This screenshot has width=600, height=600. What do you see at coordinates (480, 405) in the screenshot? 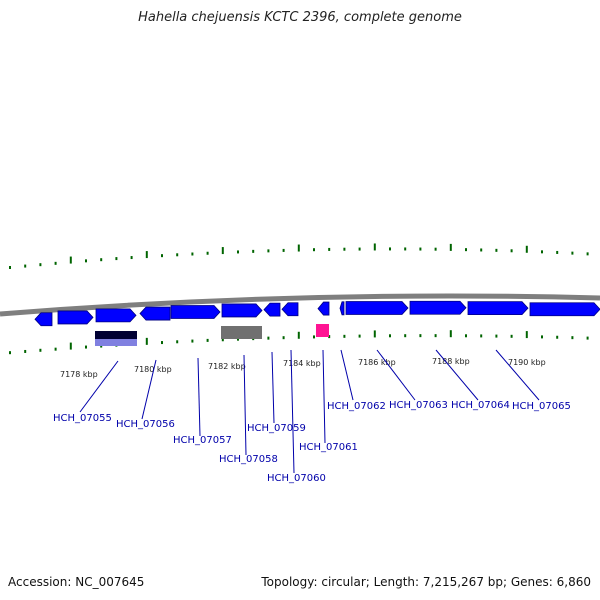
I see `gene-label: HCH_07064` at bounding box center [480, 405].